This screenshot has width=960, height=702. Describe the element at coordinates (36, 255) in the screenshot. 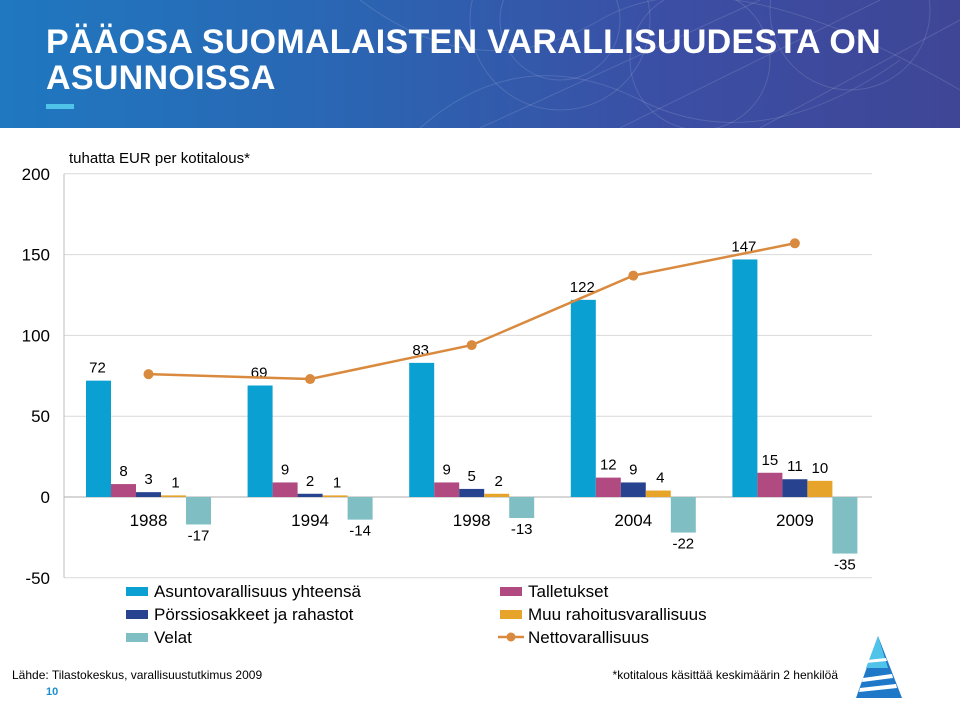

I see `y-tick-label: 150` at that location.